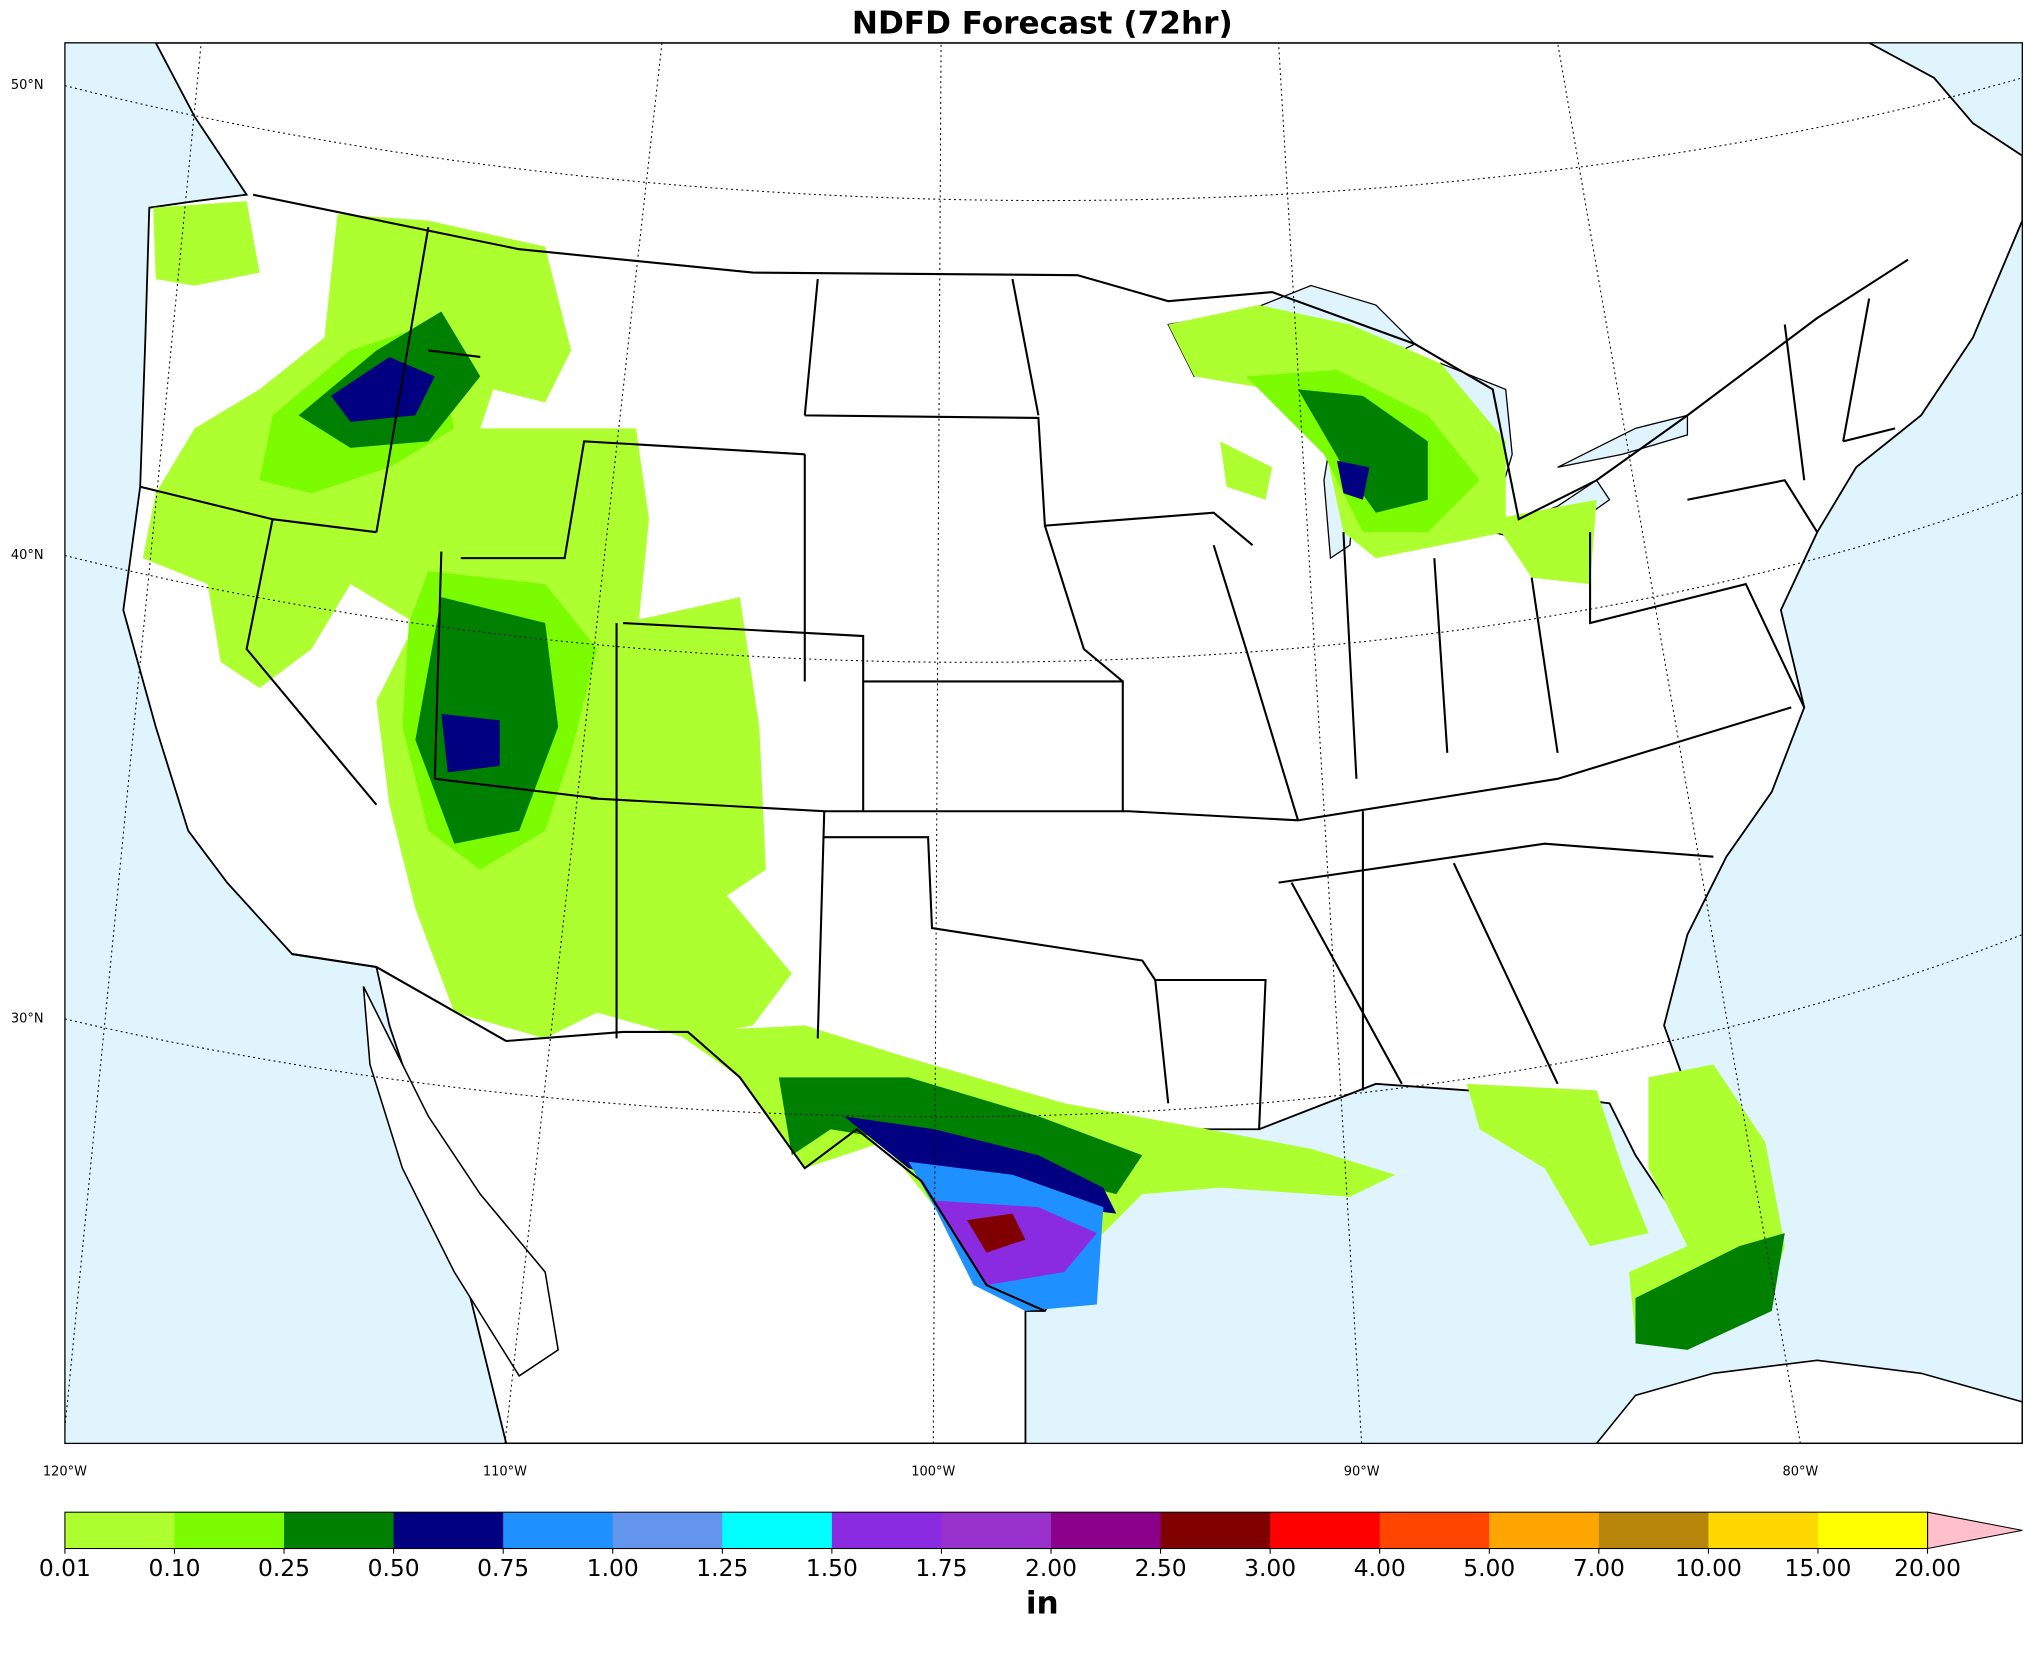  Describe the element at coordinates (394, 1568) in the screenshot. I see `colorbar-tick-label: 0.50` at that location.